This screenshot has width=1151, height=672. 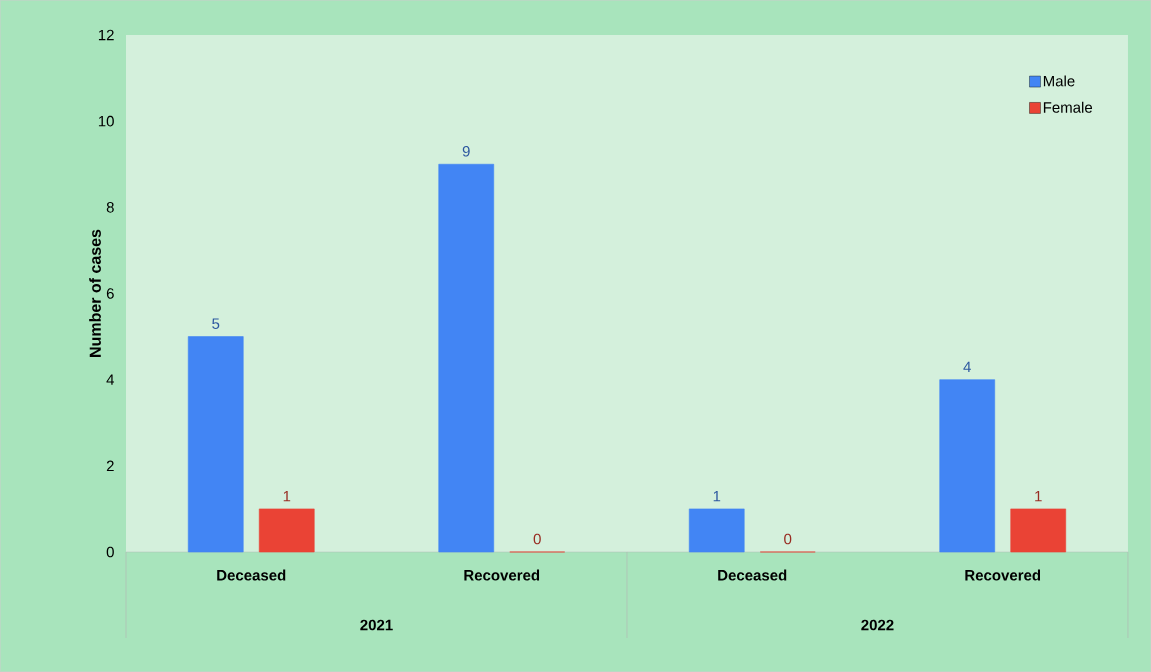 What do you see at coordinates (1068, 107) in the screenshot?
I see `legend-label: Female` at bounding box center [1068, 107].